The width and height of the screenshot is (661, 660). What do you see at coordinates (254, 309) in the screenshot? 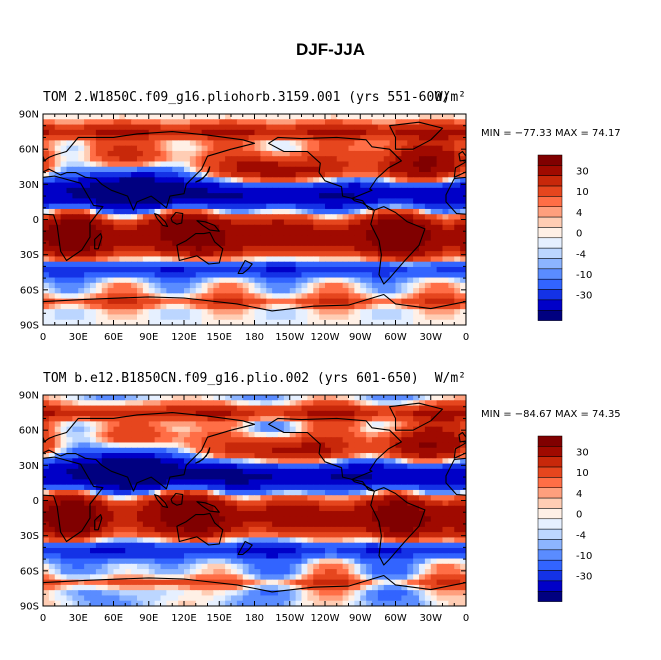
I see `antarctica-coastline` at bounding box center [254, 309].